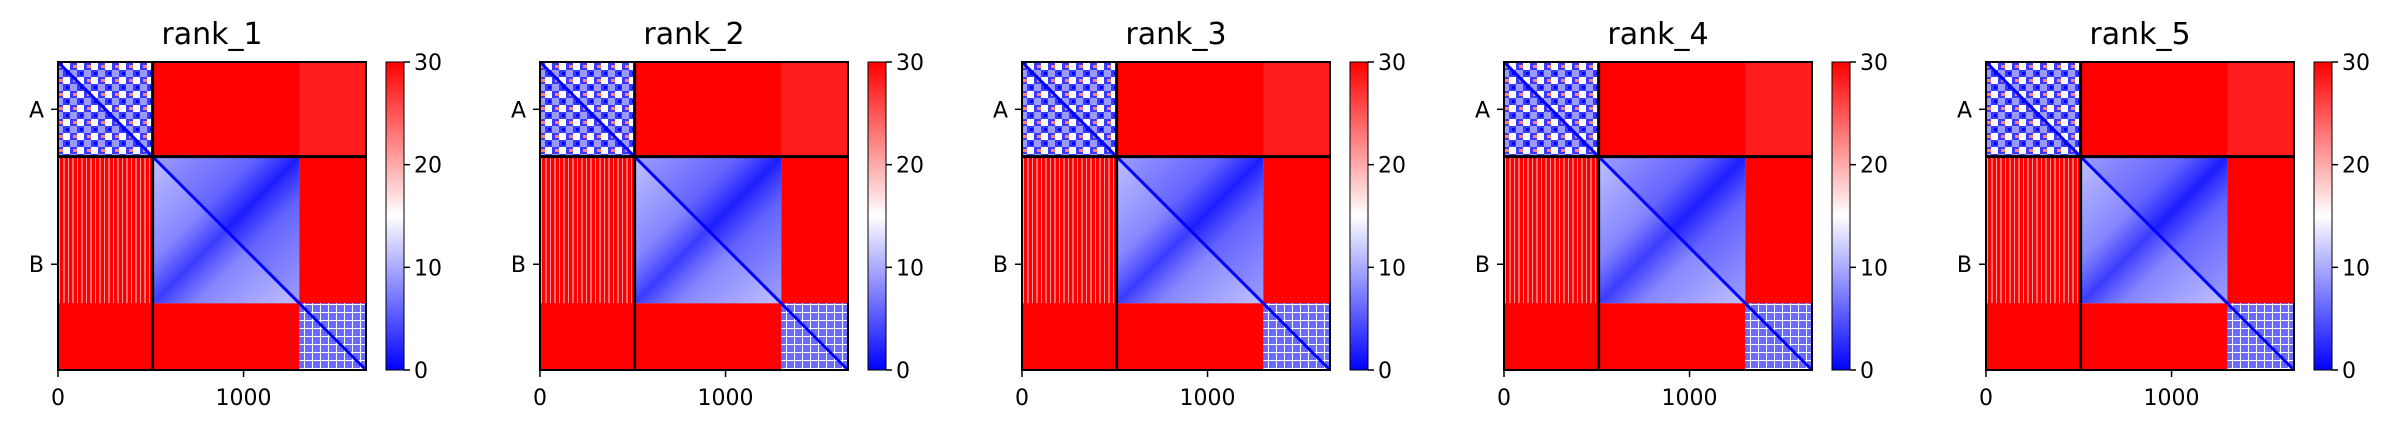 This screenshot has height=442, width=2400. I want to click on panel-title: rank_3, so click(1175, 34).